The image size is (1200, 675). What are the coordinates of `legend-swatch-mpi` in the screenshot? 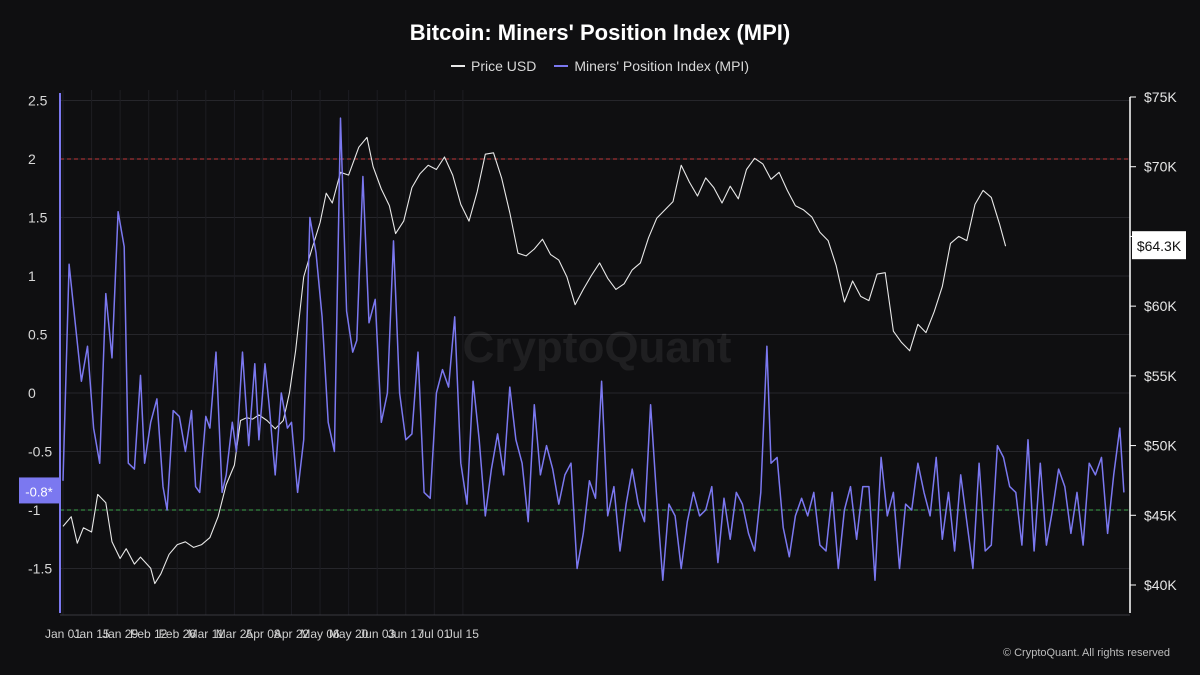 It's located at (561, 66).